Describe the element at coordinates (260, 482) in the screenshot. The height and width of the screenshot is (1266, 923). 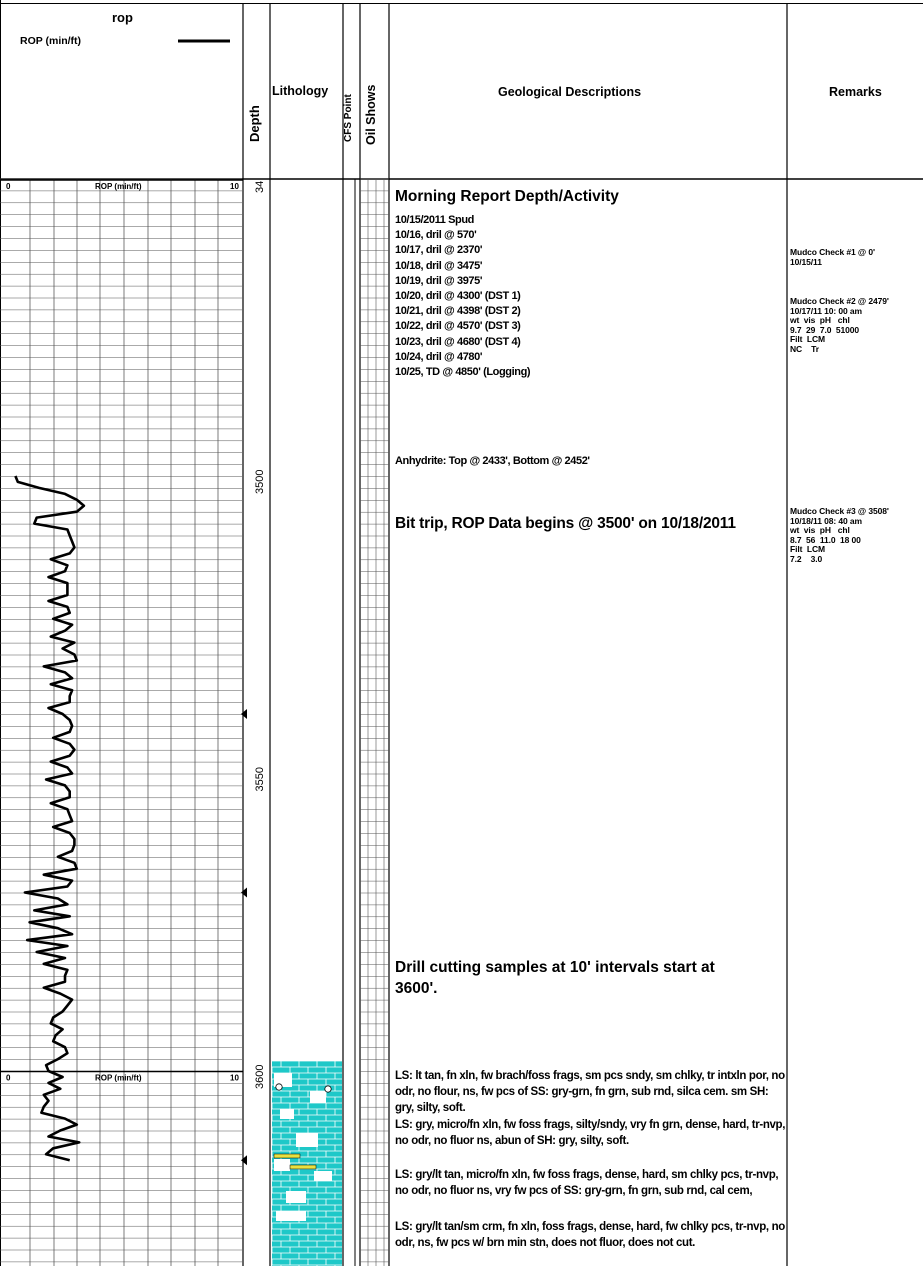
I see `depth-label: 3500` at that location.